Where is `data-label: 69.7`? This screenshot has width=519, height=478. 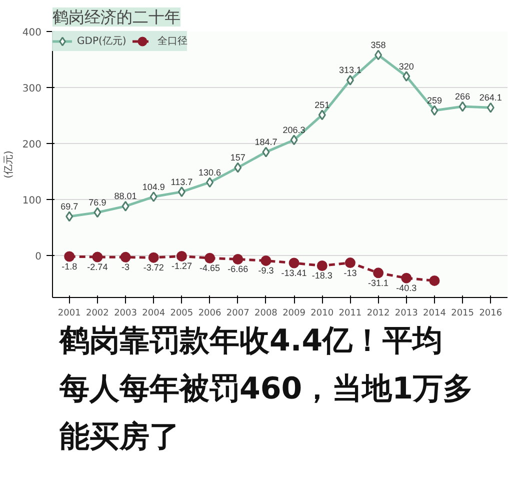
data-label: 69.7 is located at coordinates (69, 206).